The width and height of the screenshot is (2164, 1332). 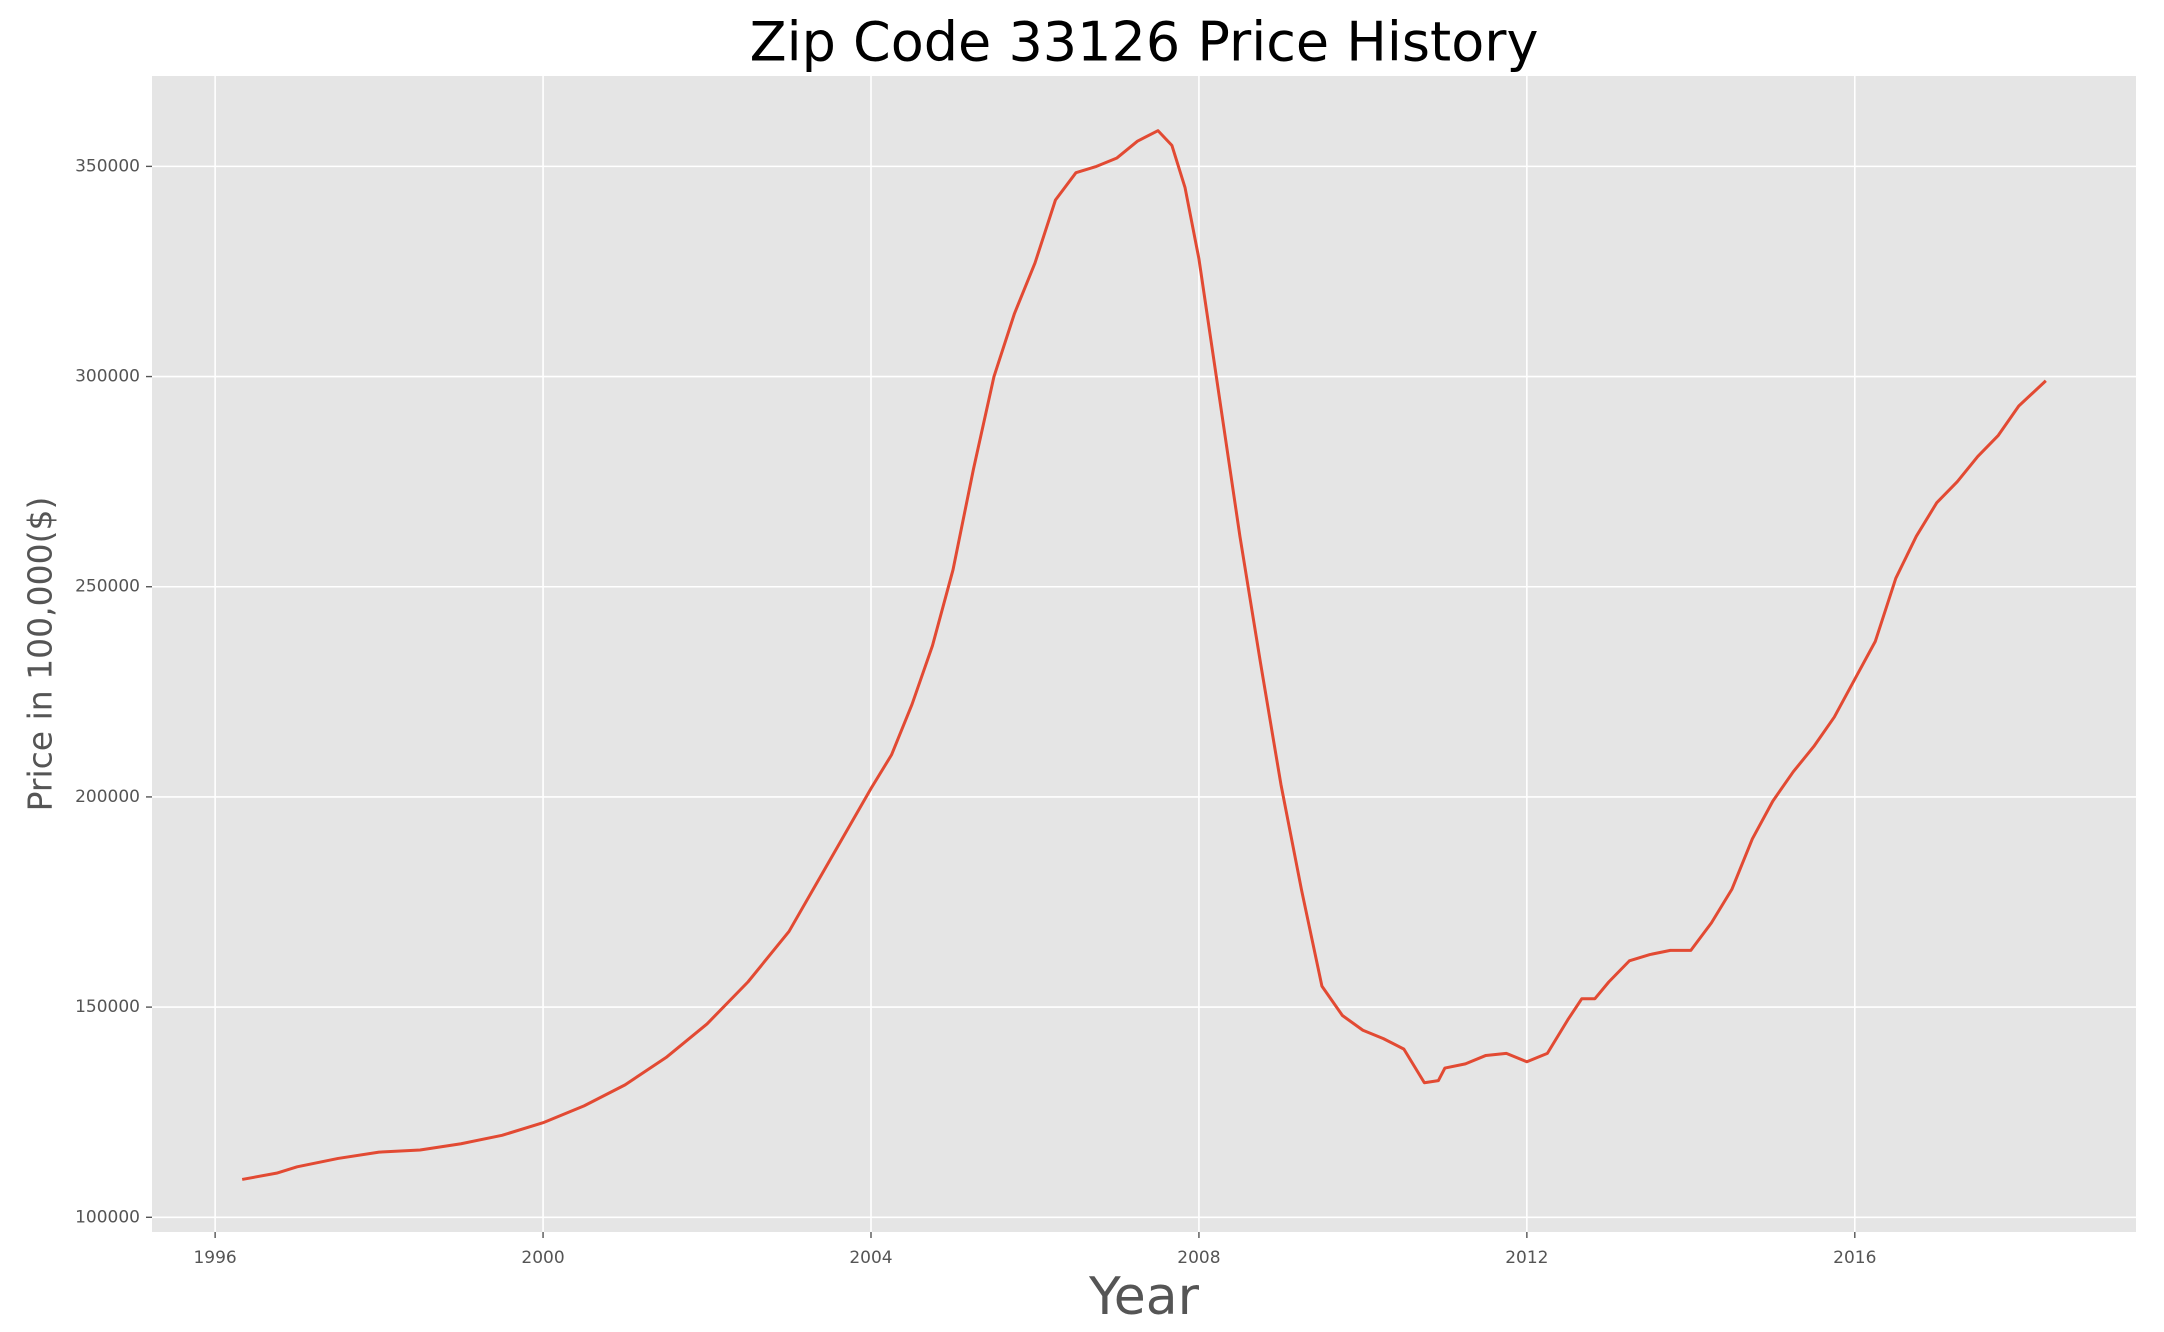 I want to click on y-tick-label: 100000, so click(x=107, y=1217).